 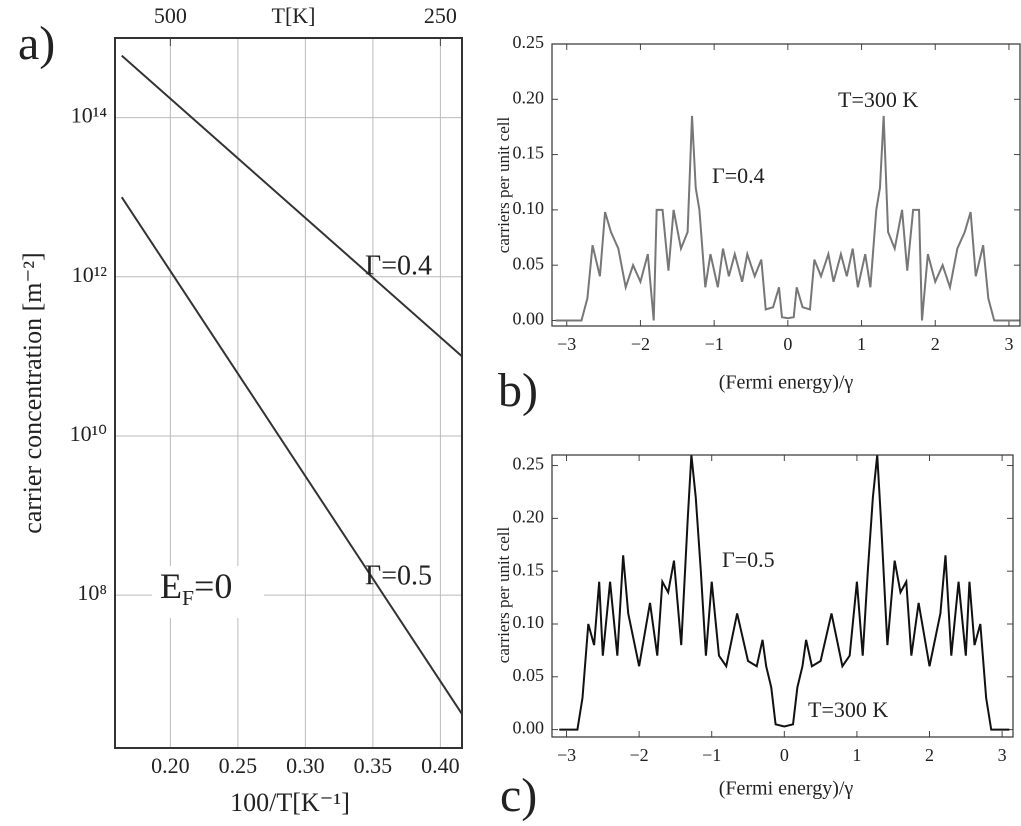 I want to click on x2-tick-label: 250, so click(x=440, y=15).